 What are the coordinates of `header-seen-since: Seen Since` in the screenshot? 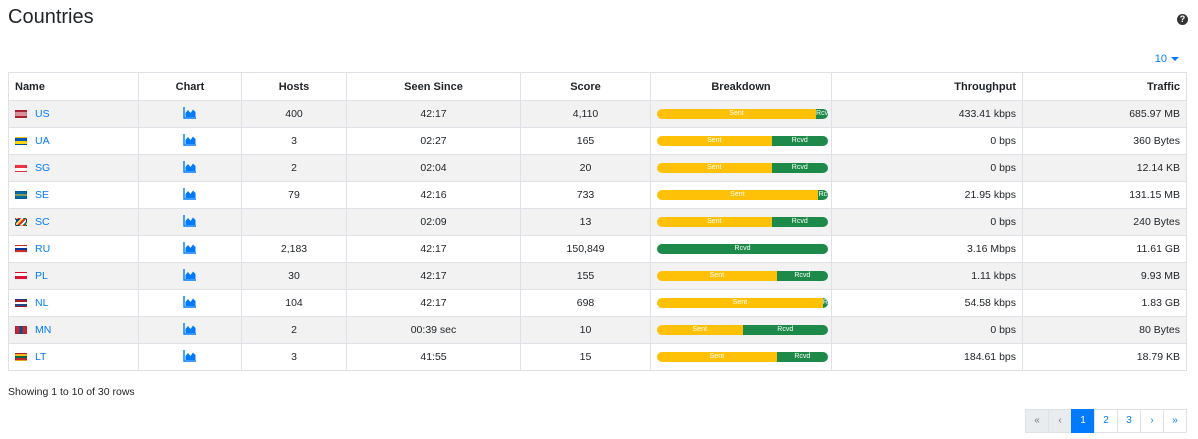 It's located at (433, 86).